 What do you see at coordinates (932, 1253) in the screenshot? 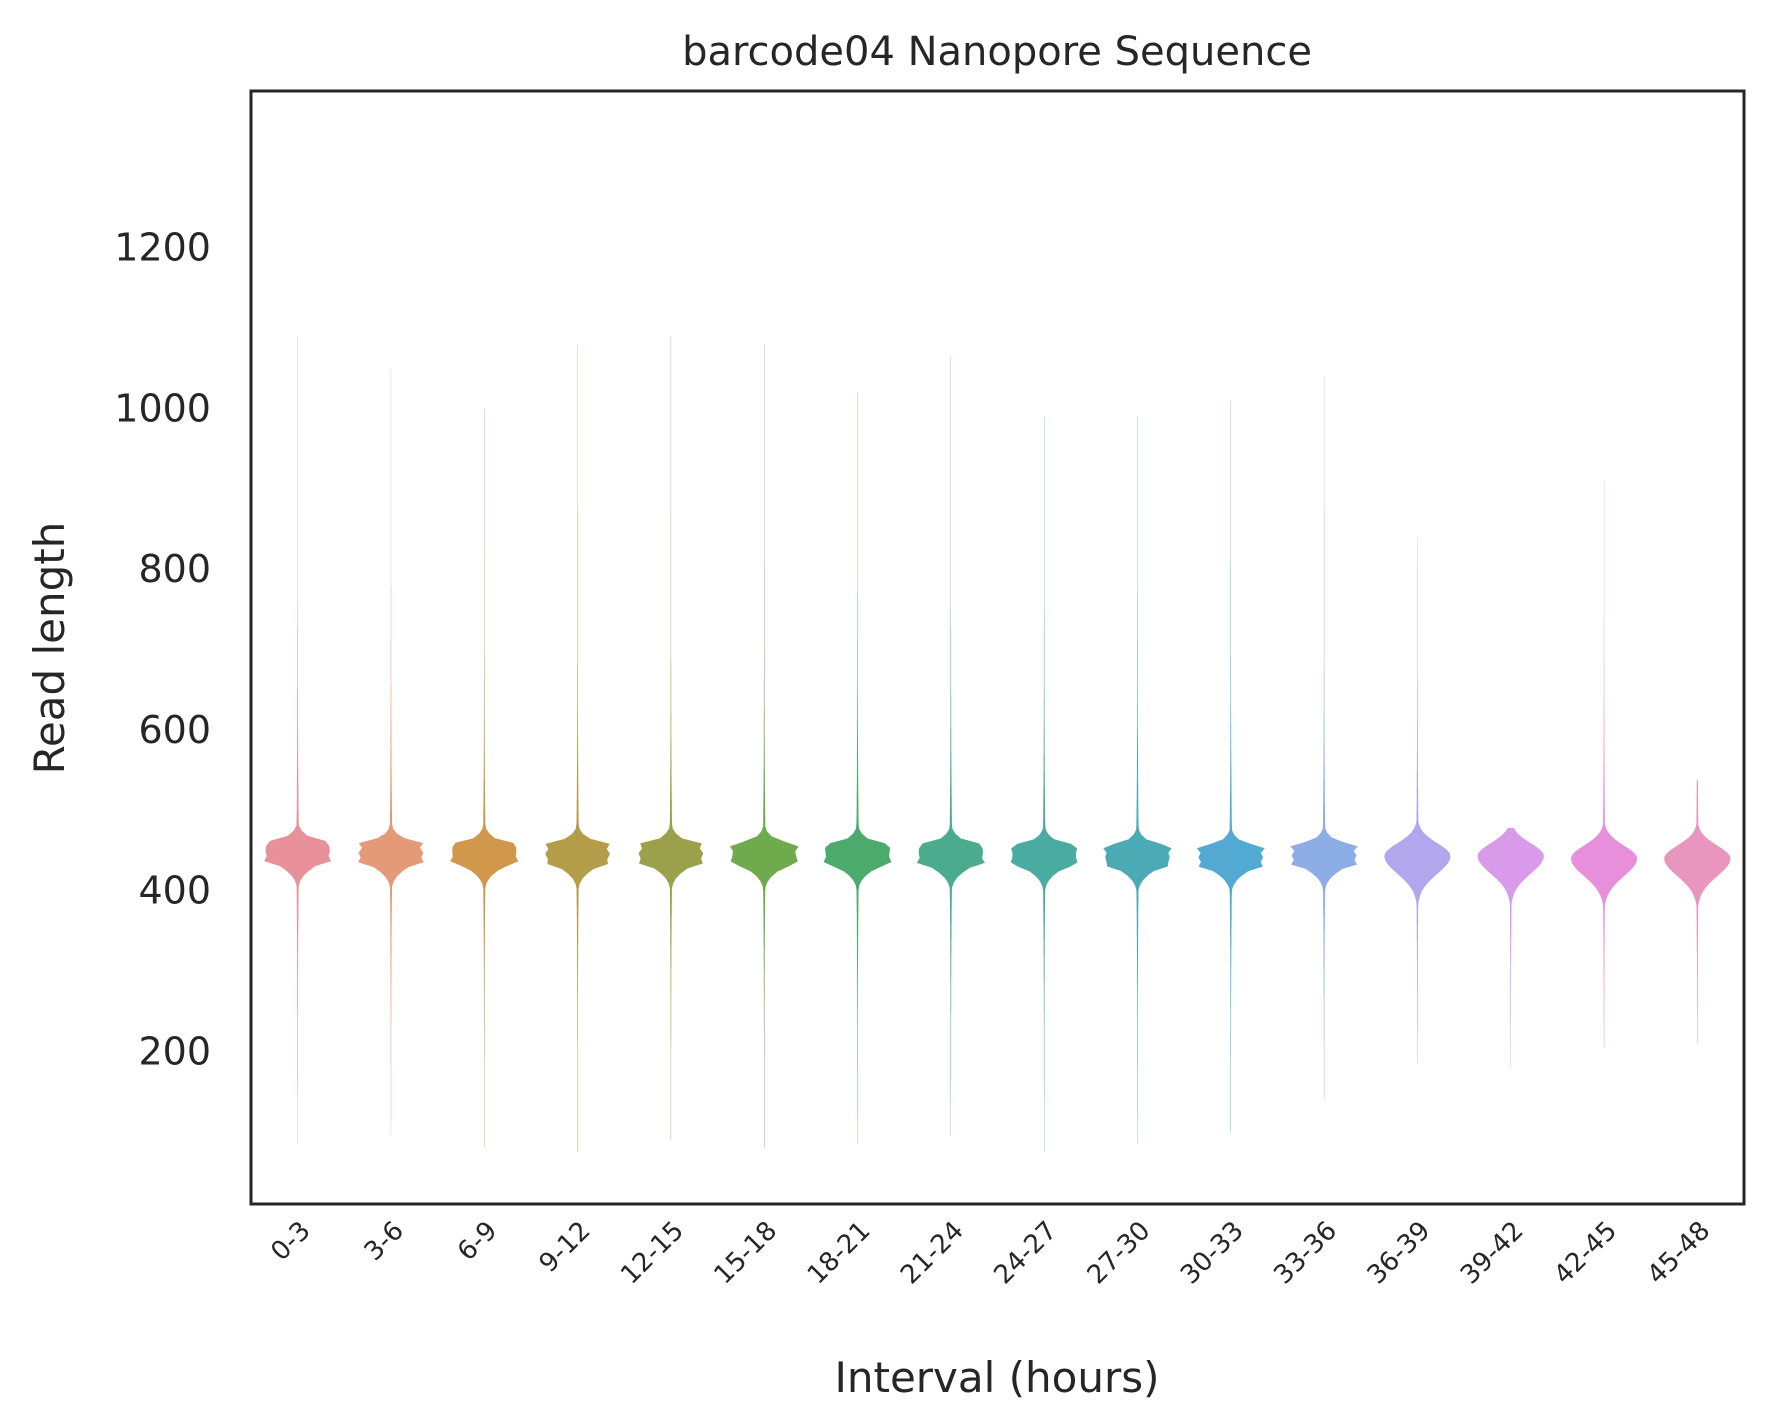
I see `x-tick-label: 21-24` at bounding box center [932, 1253].